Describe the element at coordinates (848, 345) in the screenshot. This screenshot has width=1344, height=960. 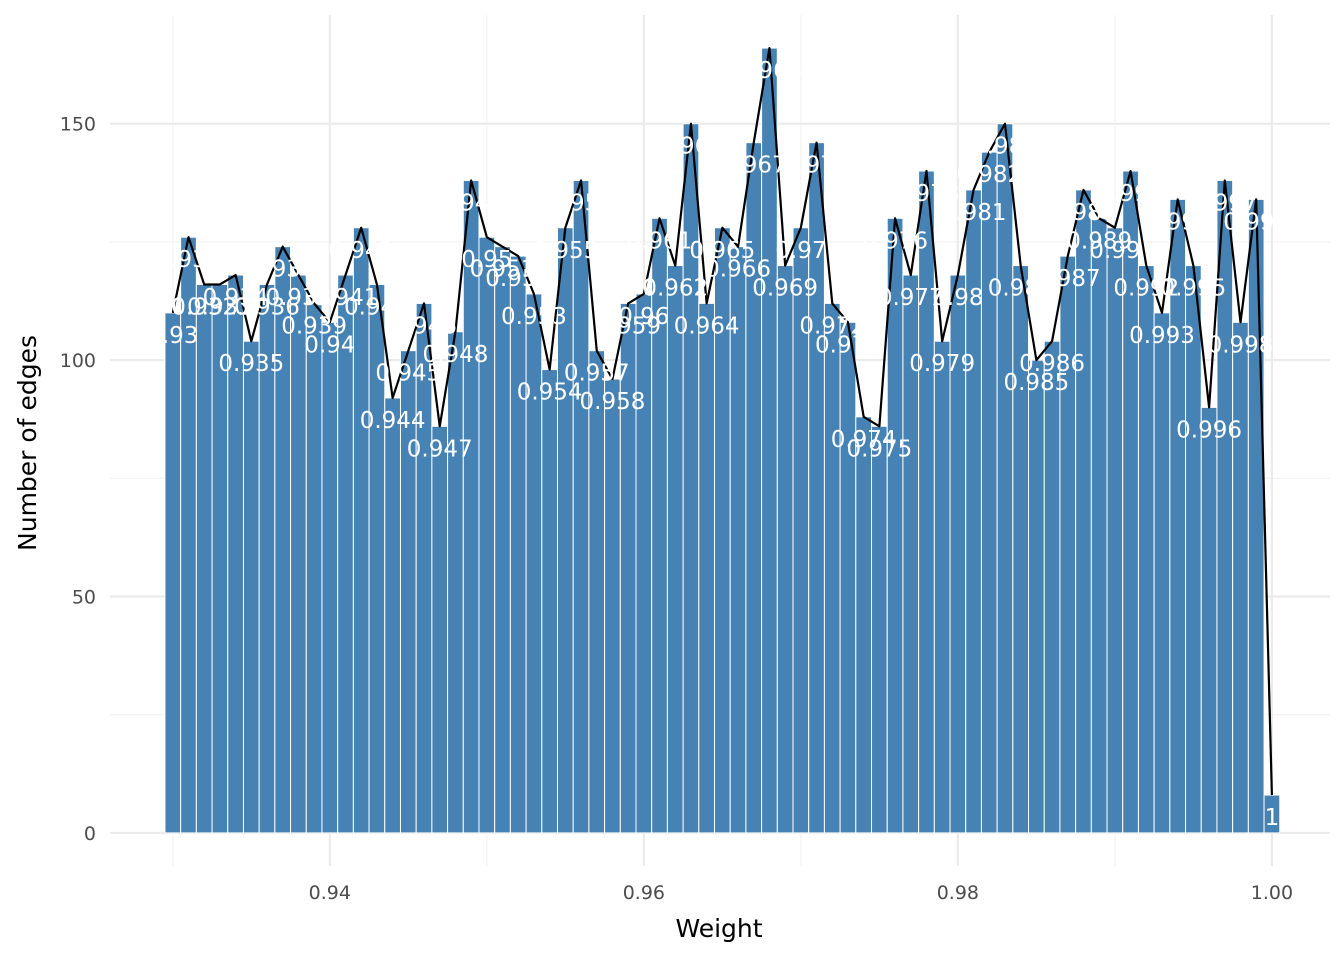
I see `bar-label: 0.973` at that location.